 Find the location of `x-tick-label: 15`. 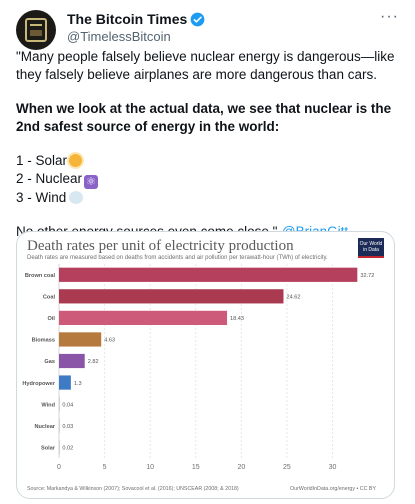

x-tick-label: 15 is located at coordinates (196, 467).